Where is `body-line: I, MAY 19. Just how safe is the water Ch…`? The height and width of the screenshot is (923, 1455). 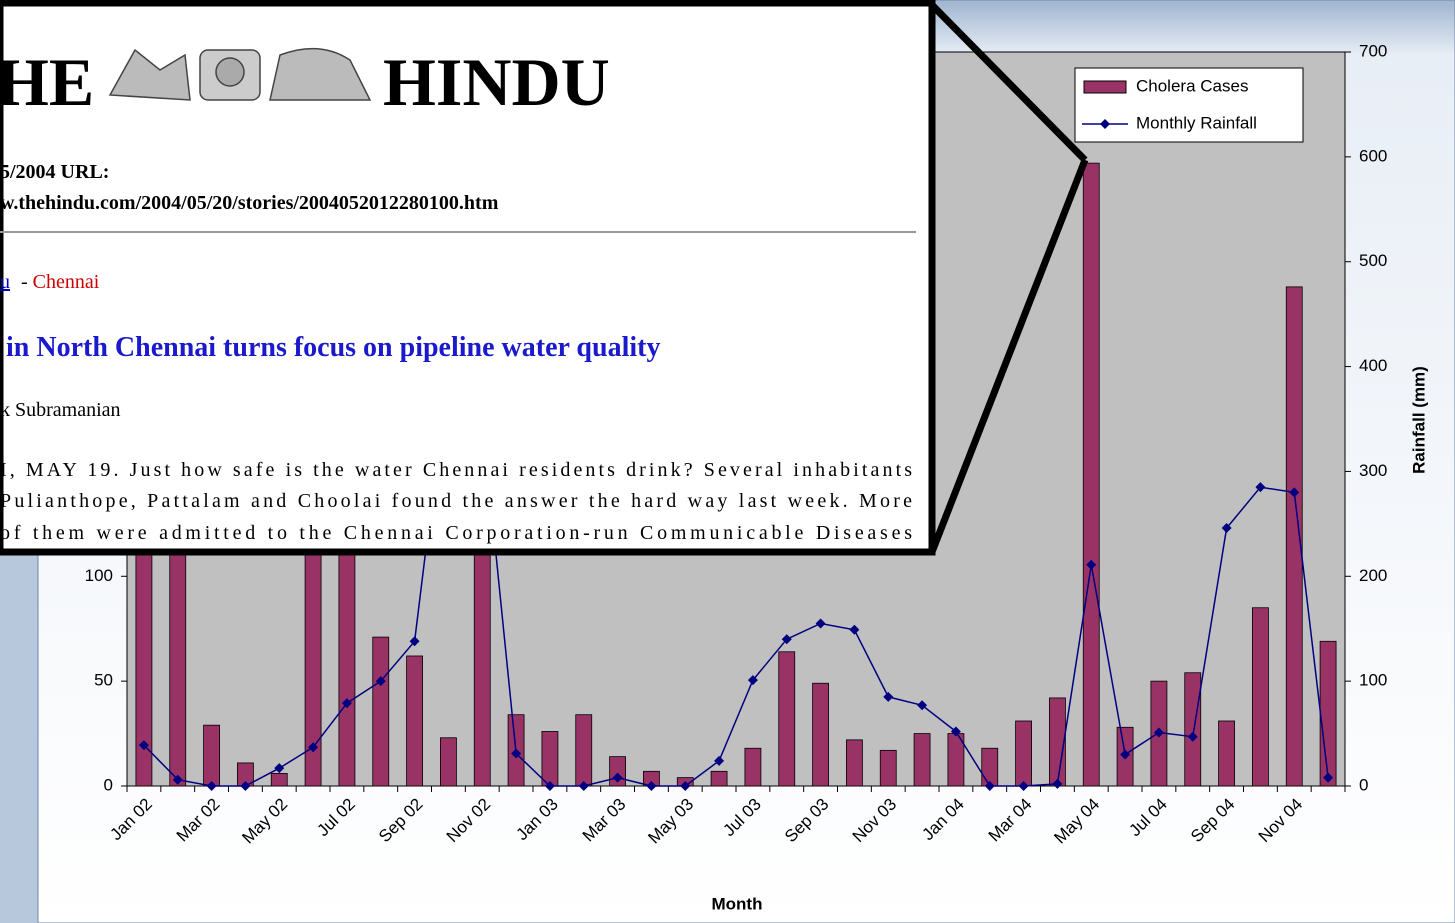 body-line: I, MAY 19. Just how safe is the water Ch… is located at coordinates (456, 470).